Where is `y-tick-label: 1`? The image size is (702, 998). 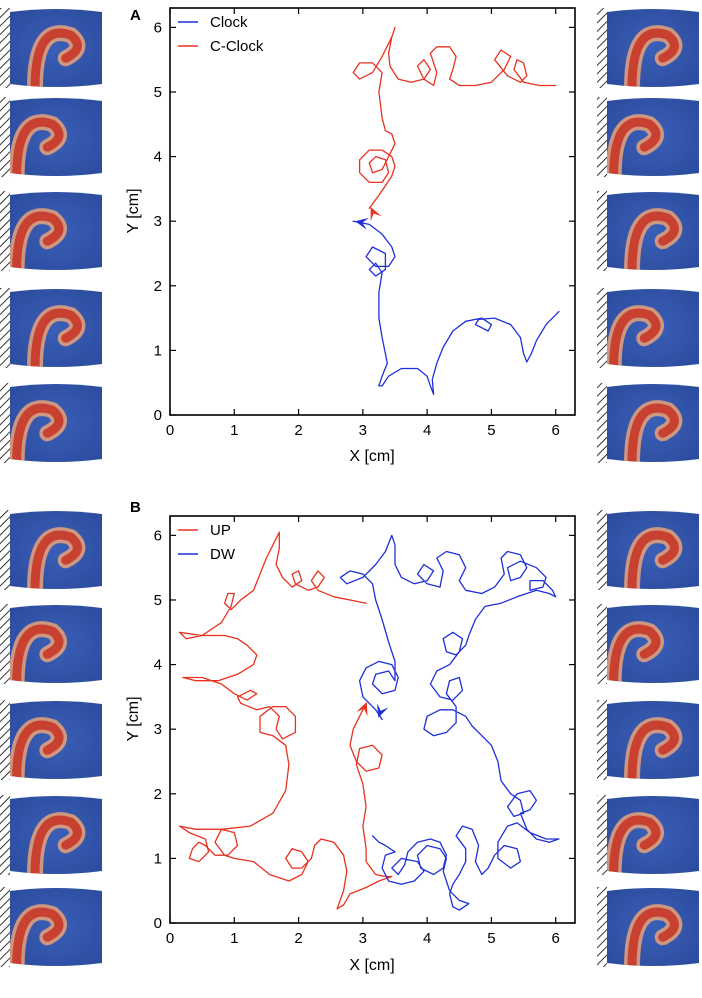 y-tick-label: 1 is located at coordinates (158, 350).